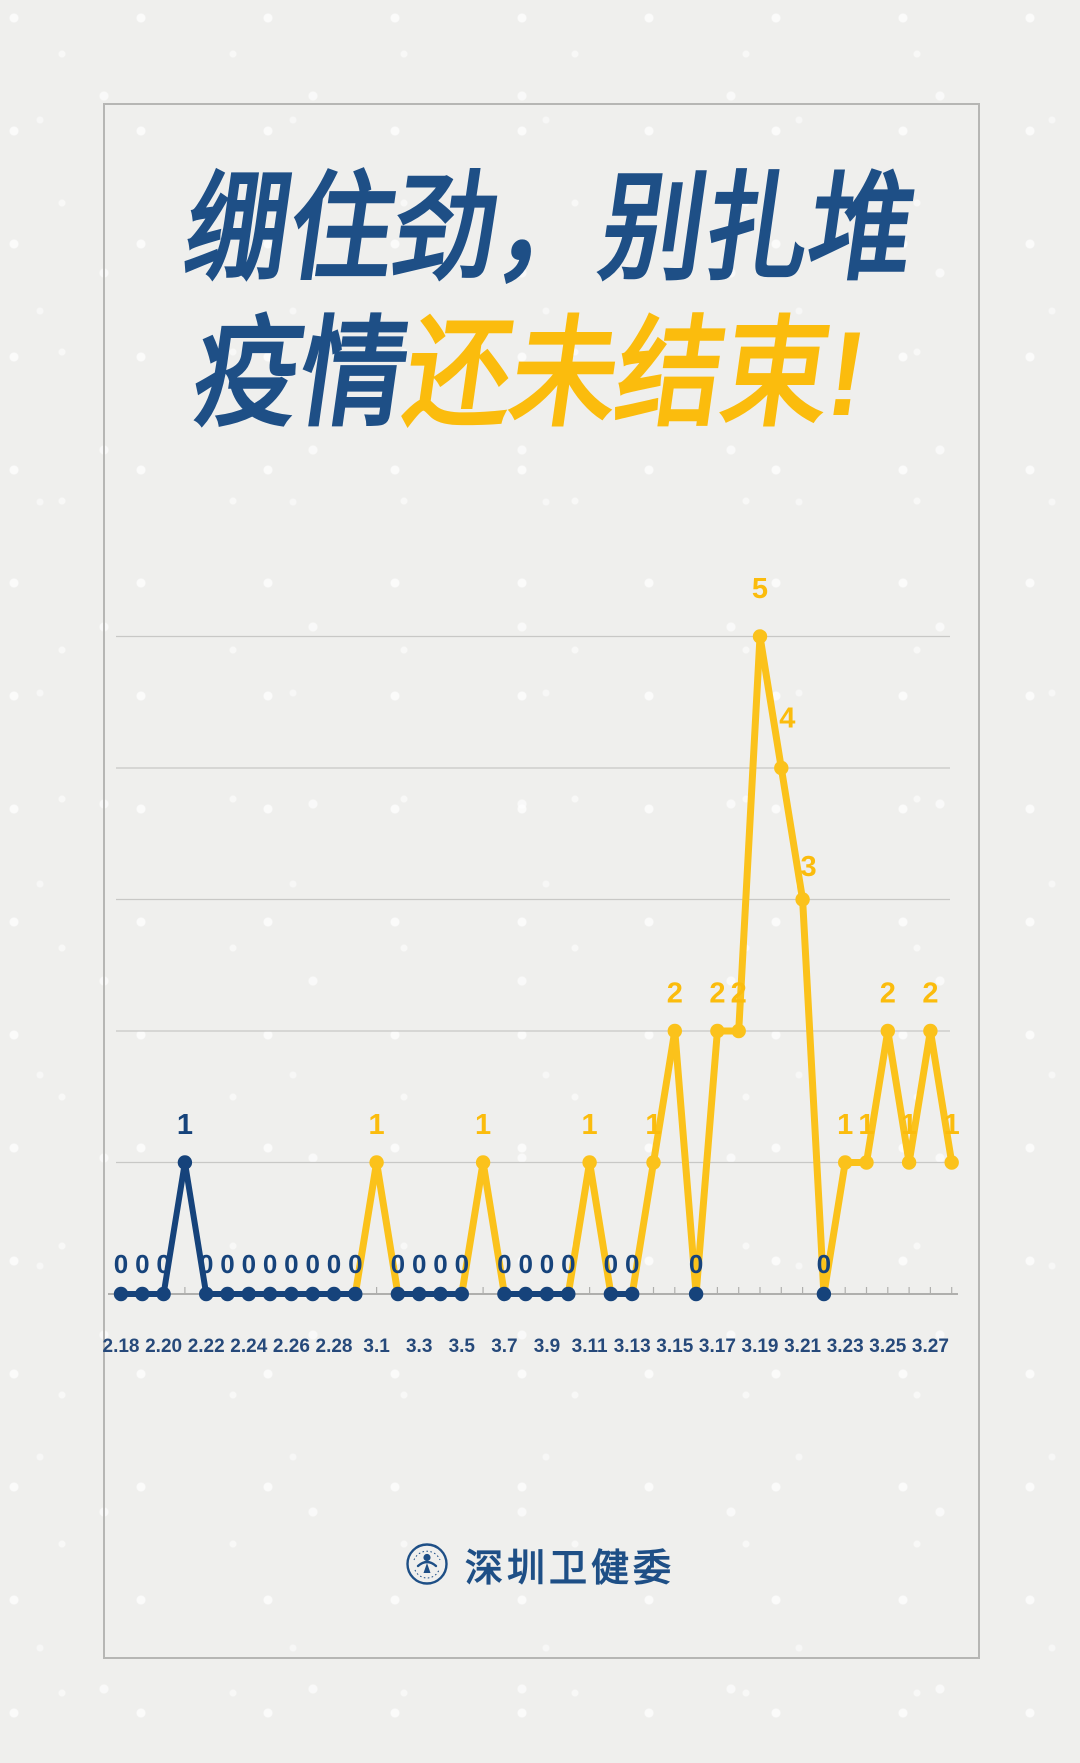 The height and width of the screenshot is (1763, 1080). What do you see at coordinates (760, 1346) in the screenshot?
I see `x-axis-tick-label: 3.19` at bounding box center [760, 1346].